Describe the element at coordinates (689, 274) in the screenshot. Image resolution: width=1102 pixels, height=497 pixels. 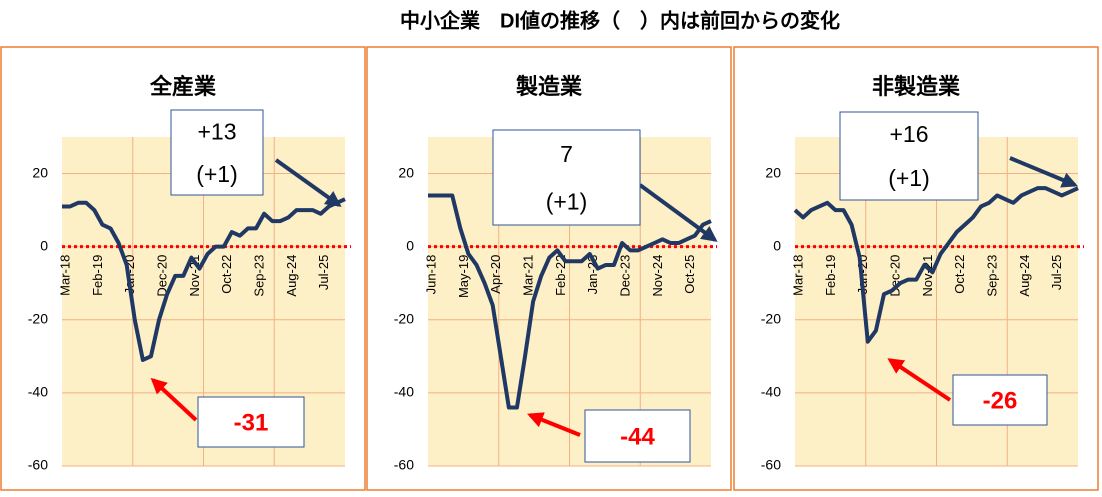
I see `x-tick-label: Oct-25` at that location.